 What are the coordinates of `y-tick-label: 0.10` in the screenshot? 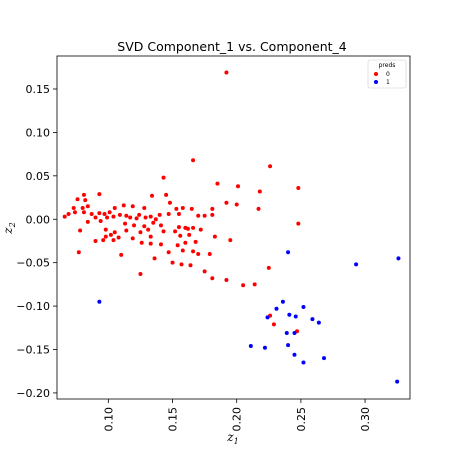 It's located at (38, 132).